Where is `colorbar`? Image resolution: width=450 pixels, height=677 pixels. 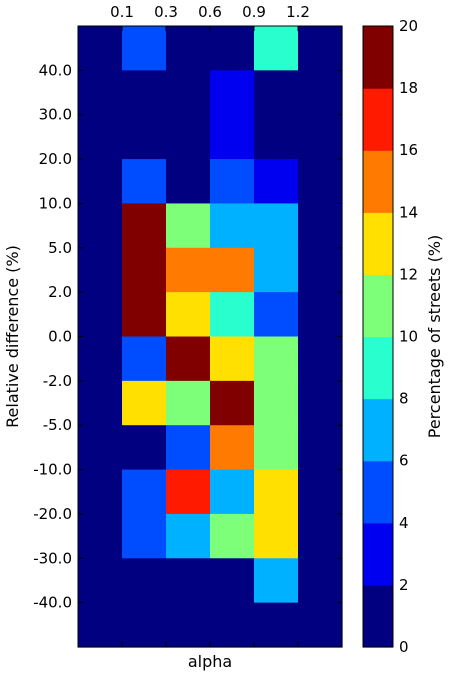 colorbar is located at coordinates (378, 337).